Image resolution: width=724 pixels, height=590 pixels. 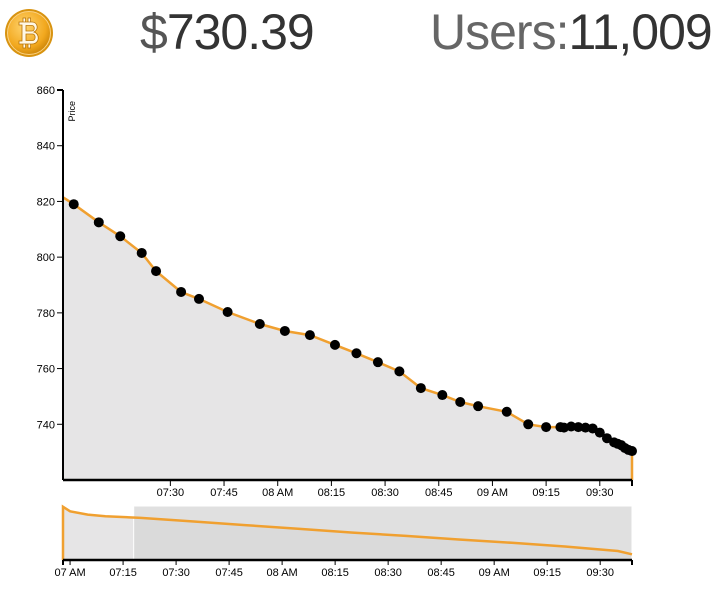 What do you see at coordinates (600, 493) in the screenshot?
I see `x-tick-label: 09:30` at bounding box center [600, 493].